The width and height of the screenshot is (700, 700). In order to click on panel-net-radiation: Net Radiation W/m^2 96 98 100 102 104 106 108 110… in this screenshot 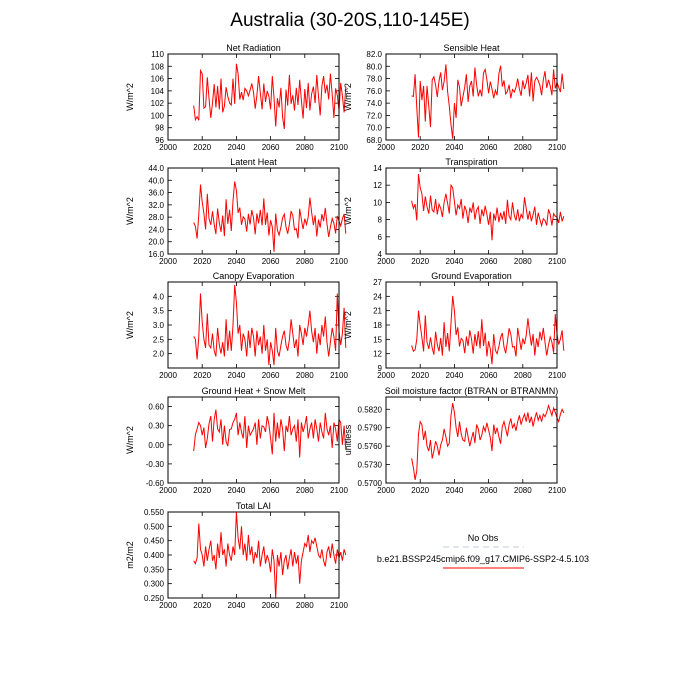, I will do `click(236, 97)`.